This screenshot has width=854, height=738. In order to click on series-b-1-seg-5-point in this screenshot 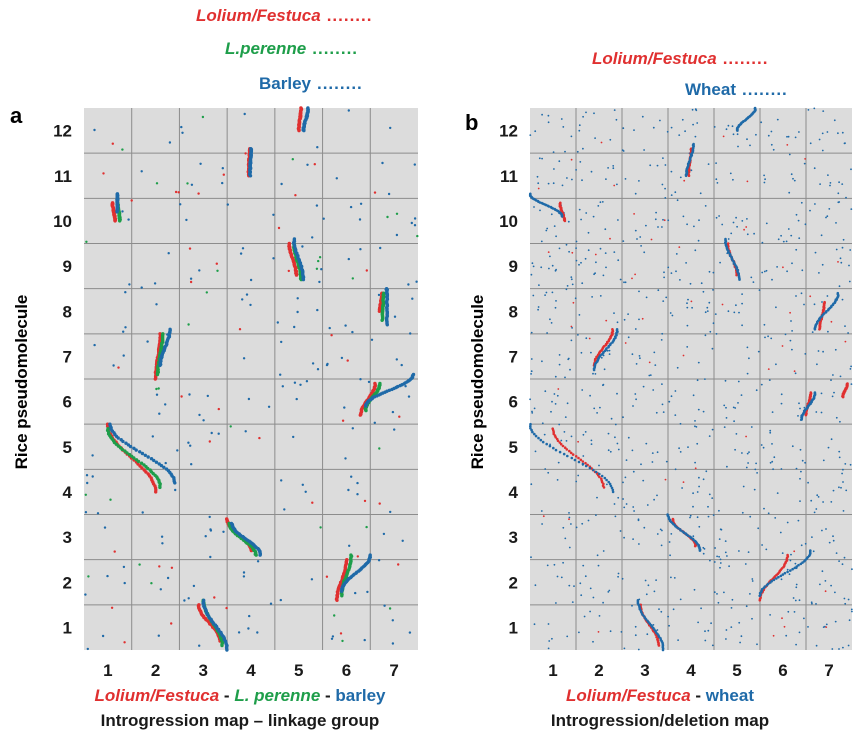, I will do `click(693, 144)`.